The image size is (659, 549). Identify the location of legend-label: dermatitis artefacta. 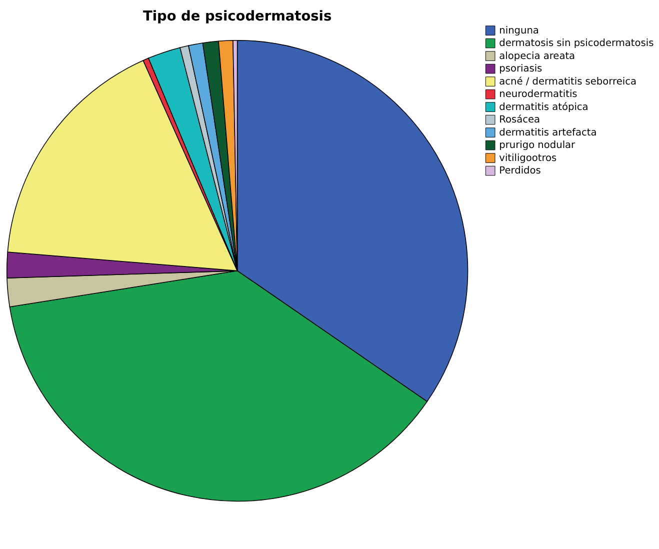
(548, 132).